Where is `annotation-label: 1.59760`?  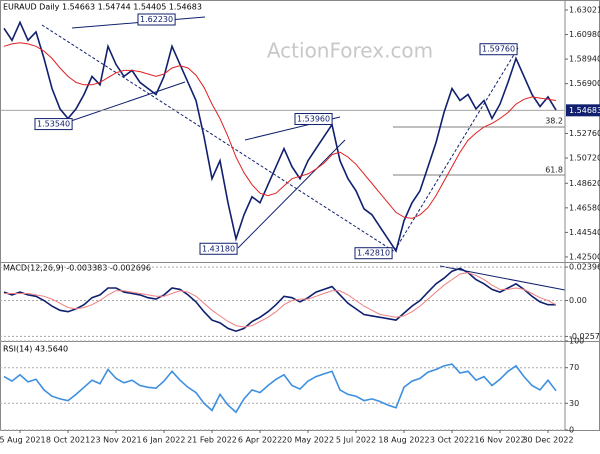
annotation-label: 1.59760 is located at coordinates (498, 49).